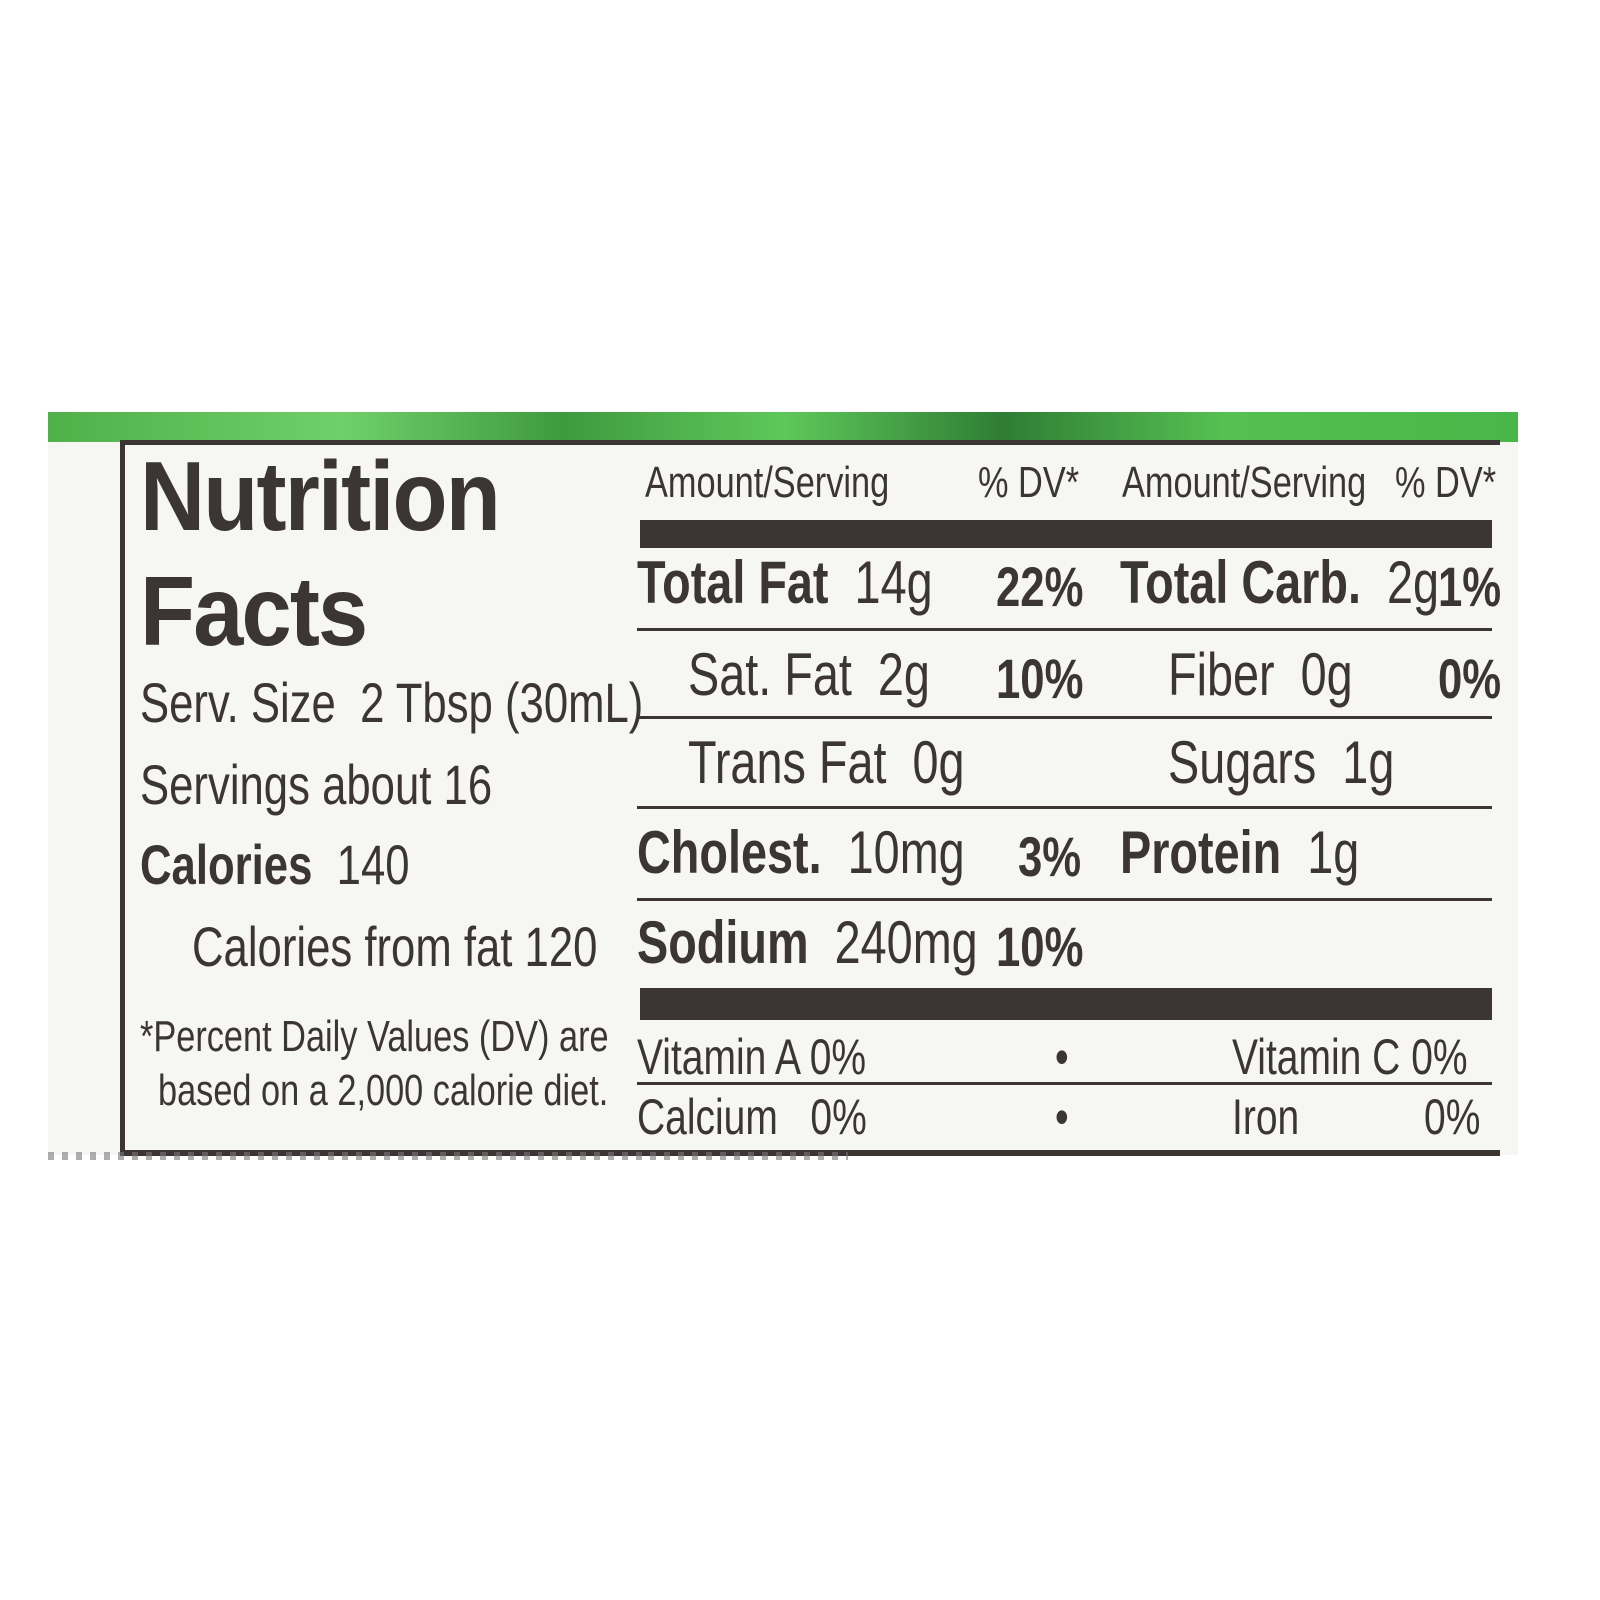 The image size is (1600, 1600). What do you see at coordinates (1470, 678) in the screenshot?
I see `nutrient-dv: 0%` at bounding box center [1470, 678].